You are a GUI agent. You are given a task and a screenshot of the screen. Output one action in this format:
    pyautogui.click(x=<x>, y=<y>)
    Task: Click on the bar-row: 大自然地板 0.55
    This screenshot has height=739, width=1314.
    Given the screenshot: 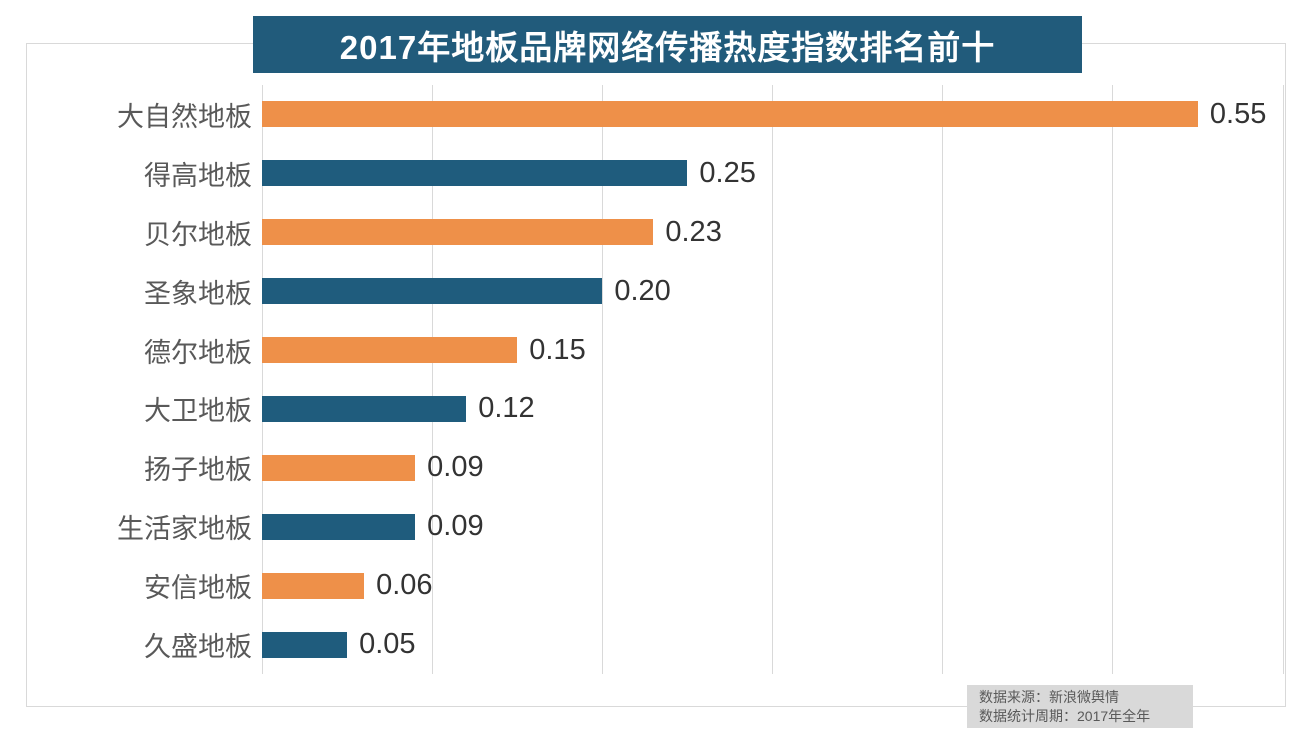 What is the action you would take?
    pyautogui.click(x=654, y=114)
    